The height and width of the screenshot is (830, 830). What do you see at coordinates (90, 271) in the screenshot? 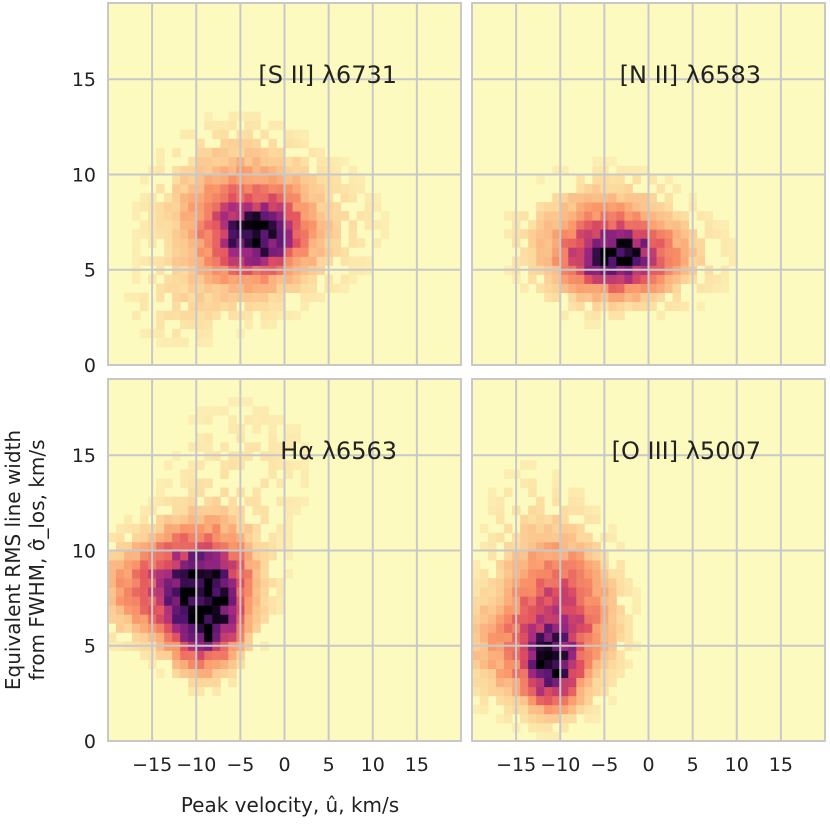
I see `y-tick-label: 5` at bounding box center [90, 271].